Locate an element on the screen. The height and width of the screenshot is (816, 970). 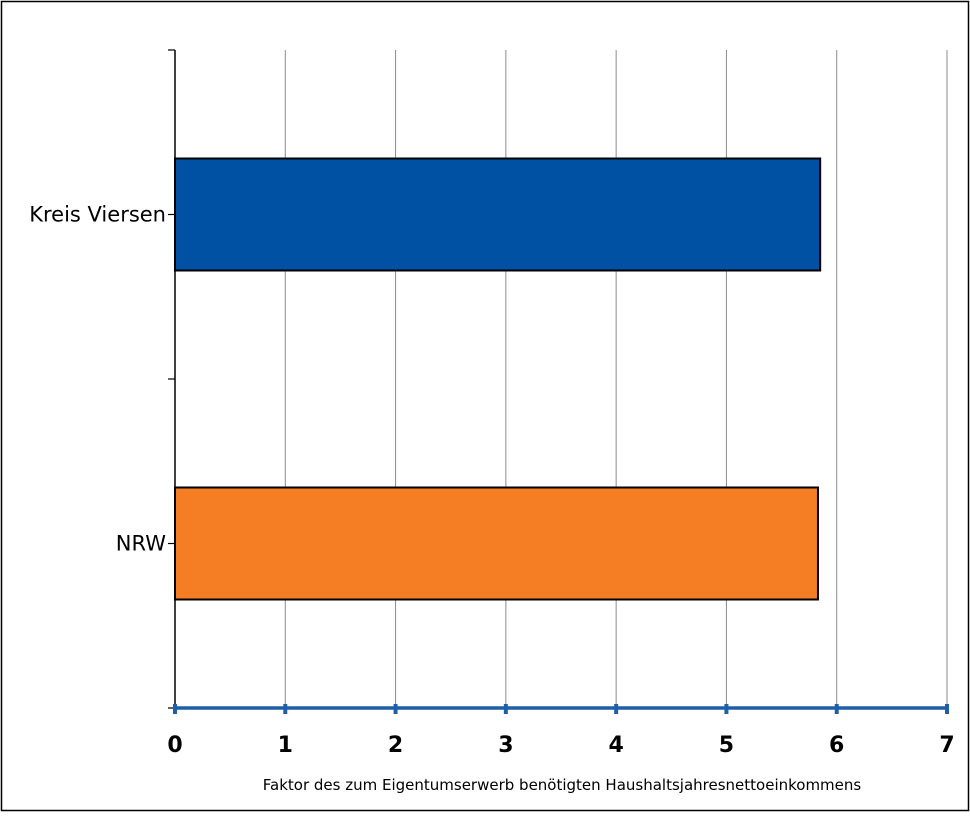
x-tick-label: 3 is located at coordinates (505, 745).